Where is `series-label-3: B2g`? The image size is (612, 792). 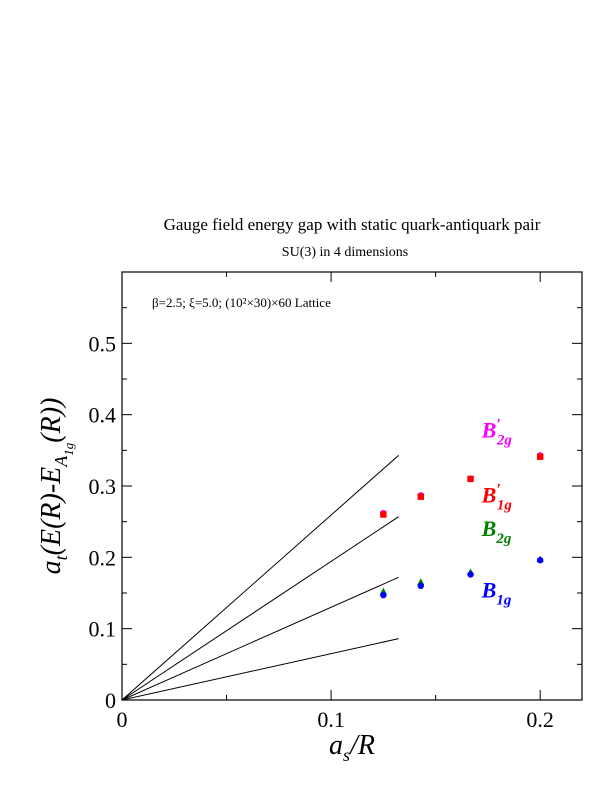 series-label-3: B2g is located at coordinates (496, 531).